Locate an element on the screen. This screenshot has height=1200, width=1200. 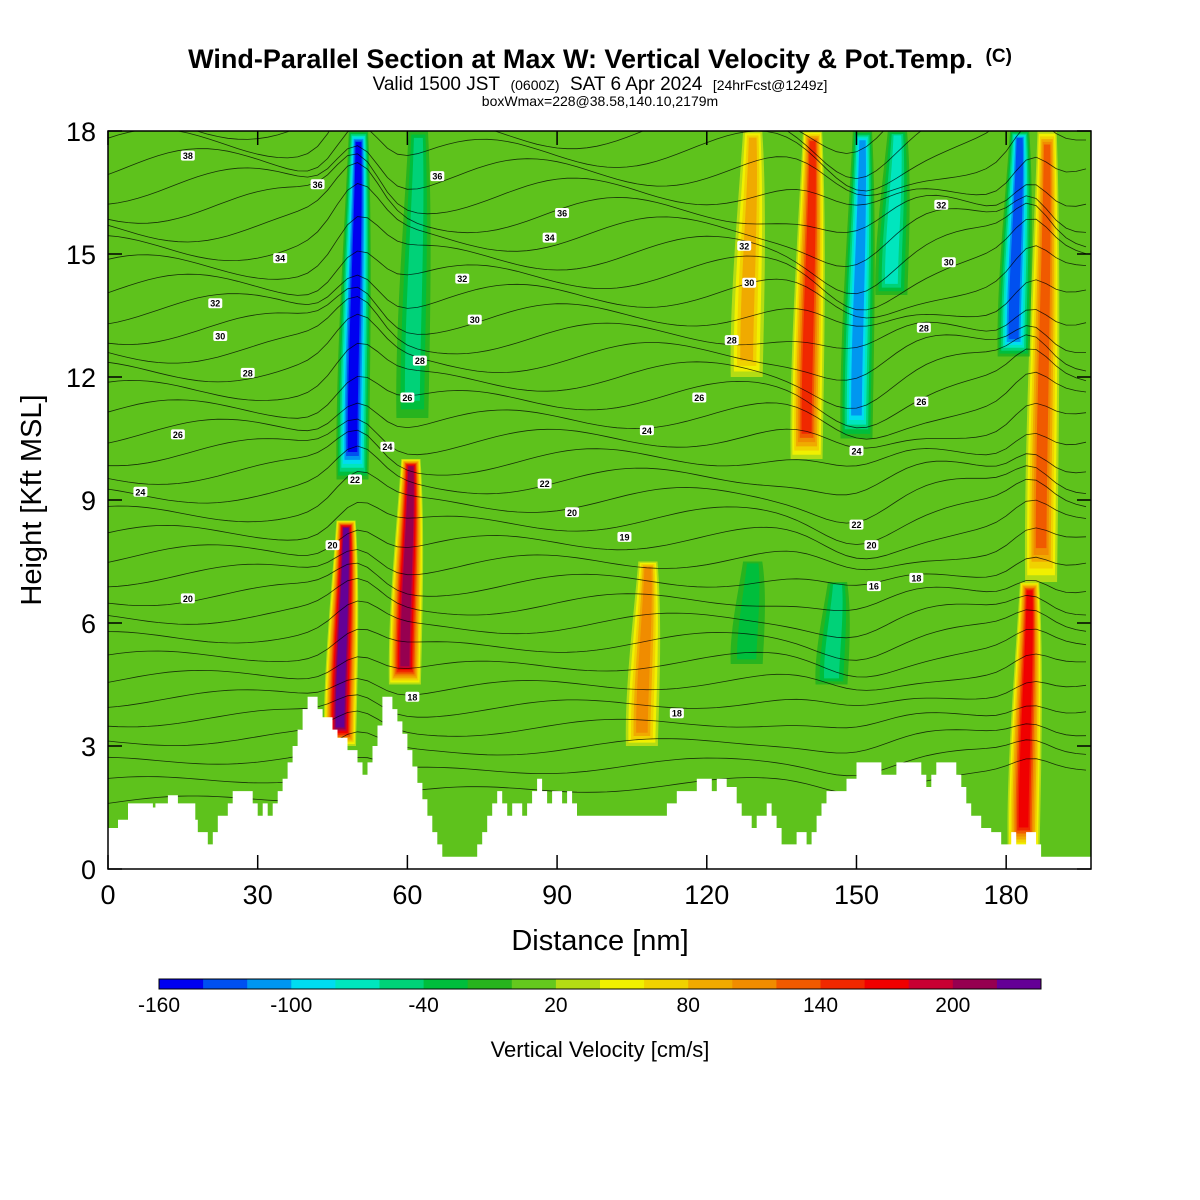
svg-text: 36 is located at coordinates (437, 177).